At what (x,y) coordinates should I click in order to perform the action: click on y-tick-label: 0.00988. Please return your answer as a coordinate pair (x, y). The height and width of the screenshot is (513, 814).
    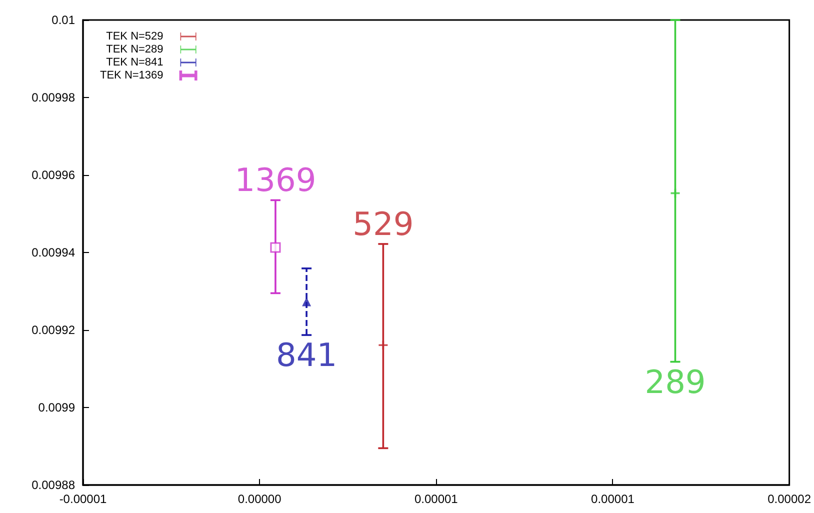
    Looking at the image, I should click on (54, 485).